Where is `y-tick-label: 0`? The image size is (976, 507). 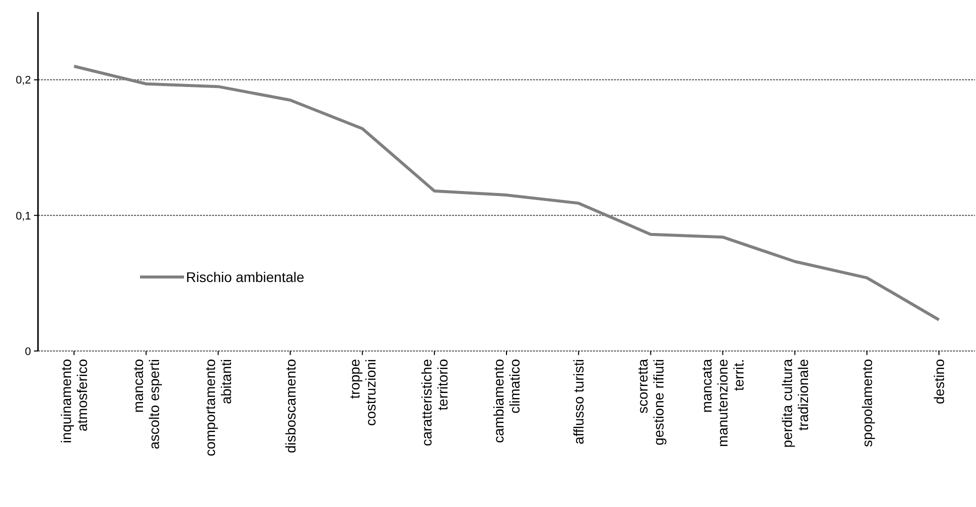 y-tick-label: 0 is located at coordinates (27, 352).